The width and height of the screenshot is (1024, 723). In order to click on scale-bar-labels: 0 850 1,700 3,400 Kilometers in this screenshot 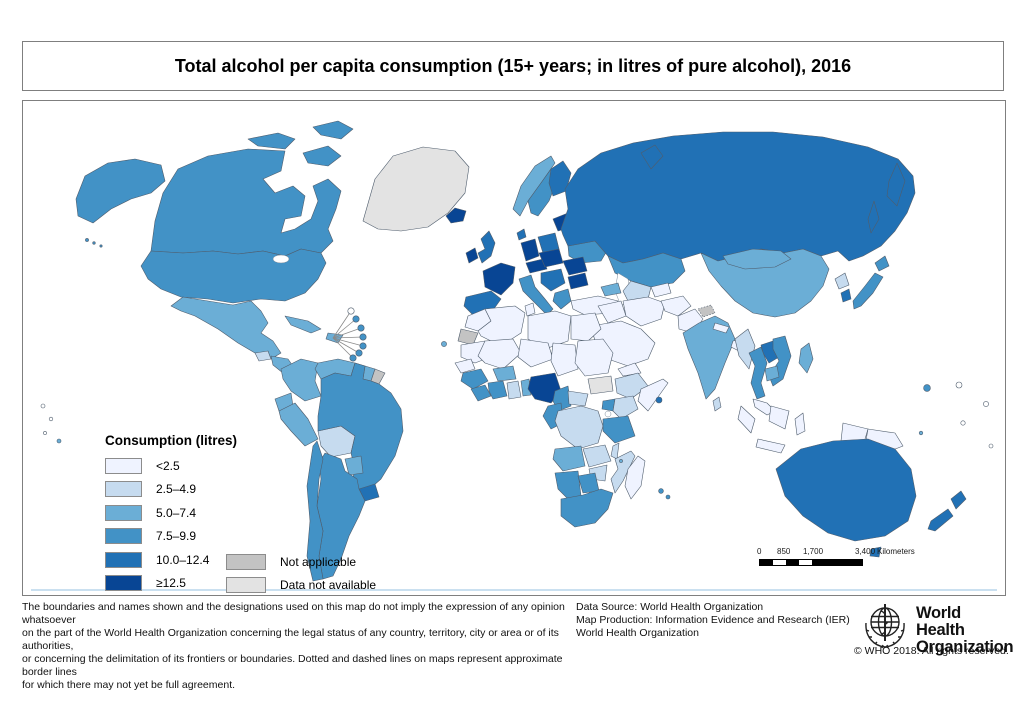, I will do `click(858, 552)`.